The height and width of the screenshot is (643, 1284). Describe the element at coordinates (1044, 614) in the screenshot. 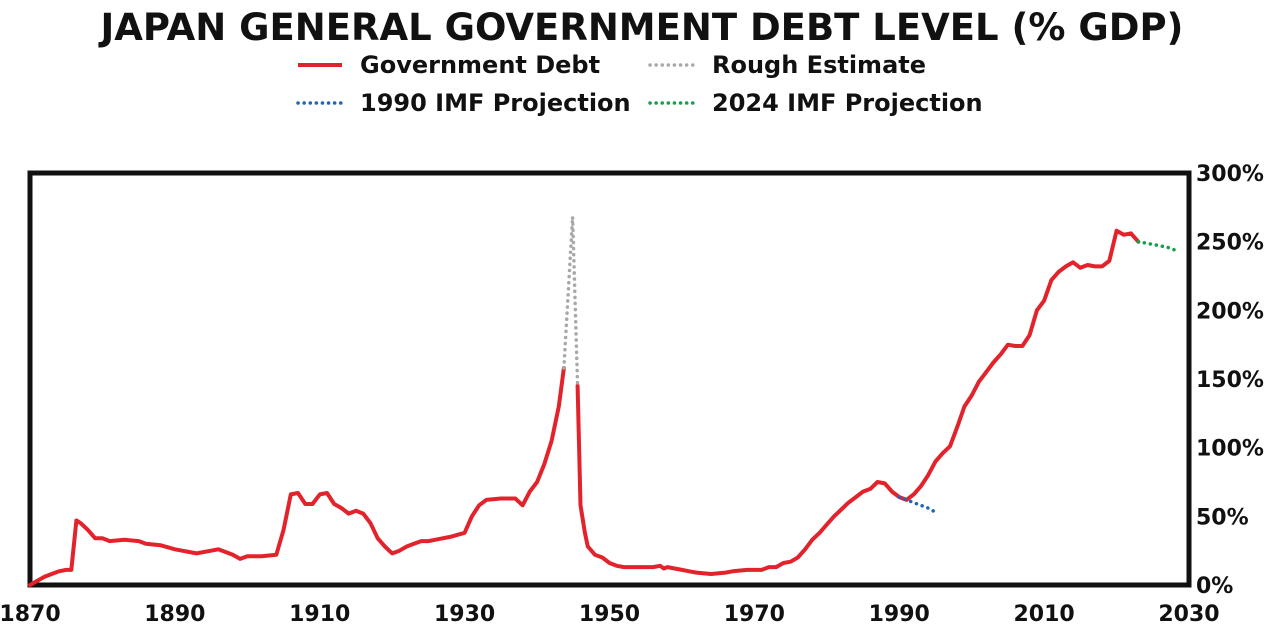

I see `x-tick-label: 2010` at that location.